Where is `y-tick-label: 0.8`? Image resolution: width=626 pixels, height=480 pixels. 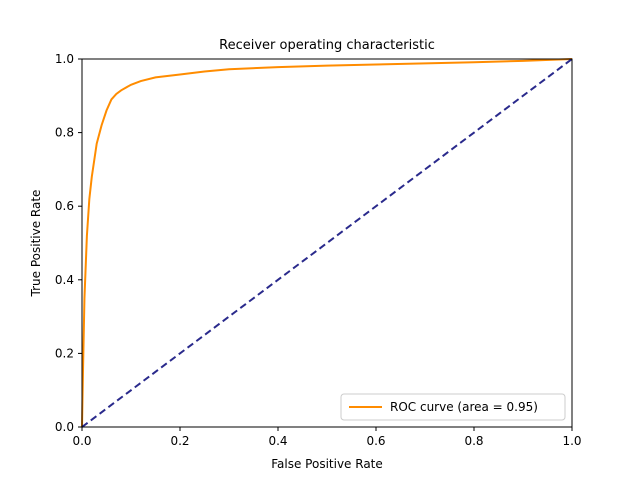 y-tick-label: 0.8 is located at coordinates (64, 133).